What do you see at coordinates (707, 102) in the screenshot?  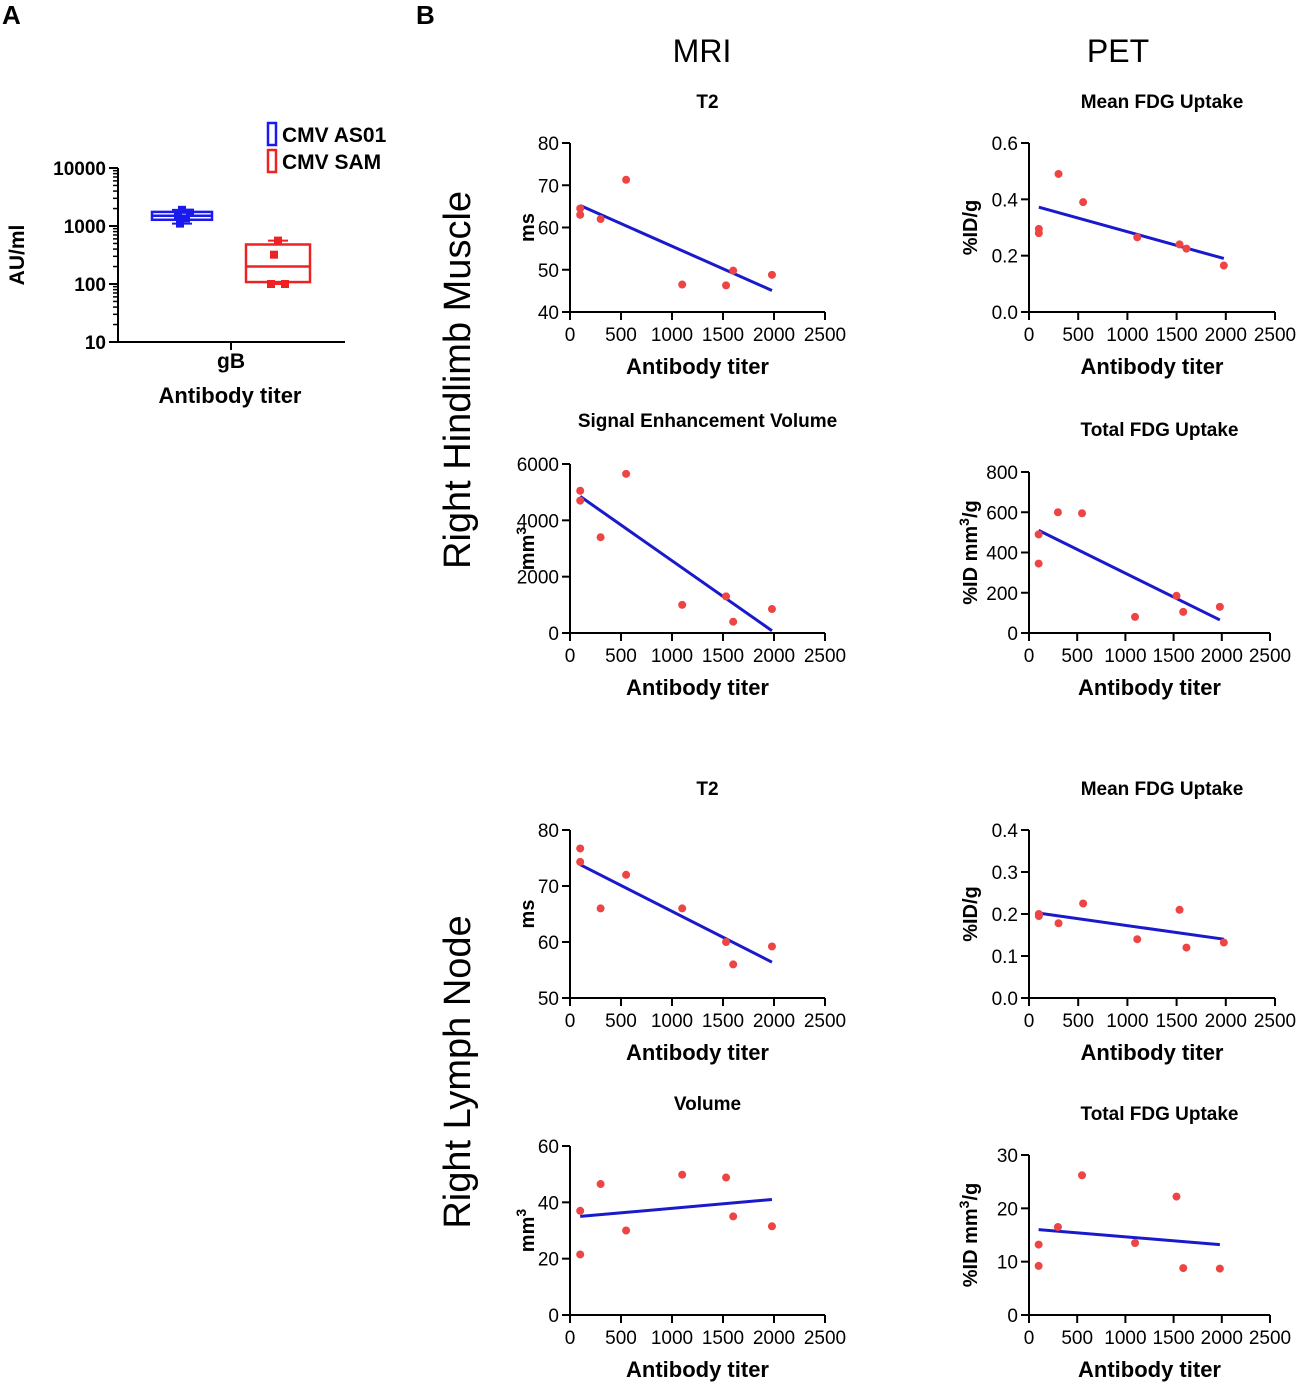 I see `chart-b1-title: T2` at bounding box center [707, 102].